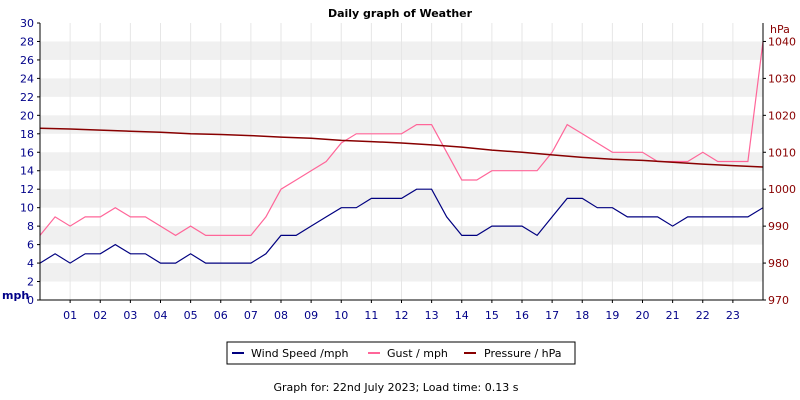 The width and height of the screenshot is (800, 400). What do you see at coordinates (582, 315) in the screenshot?
I see `x-tick-label: 18` at bounding box center [582, 315].